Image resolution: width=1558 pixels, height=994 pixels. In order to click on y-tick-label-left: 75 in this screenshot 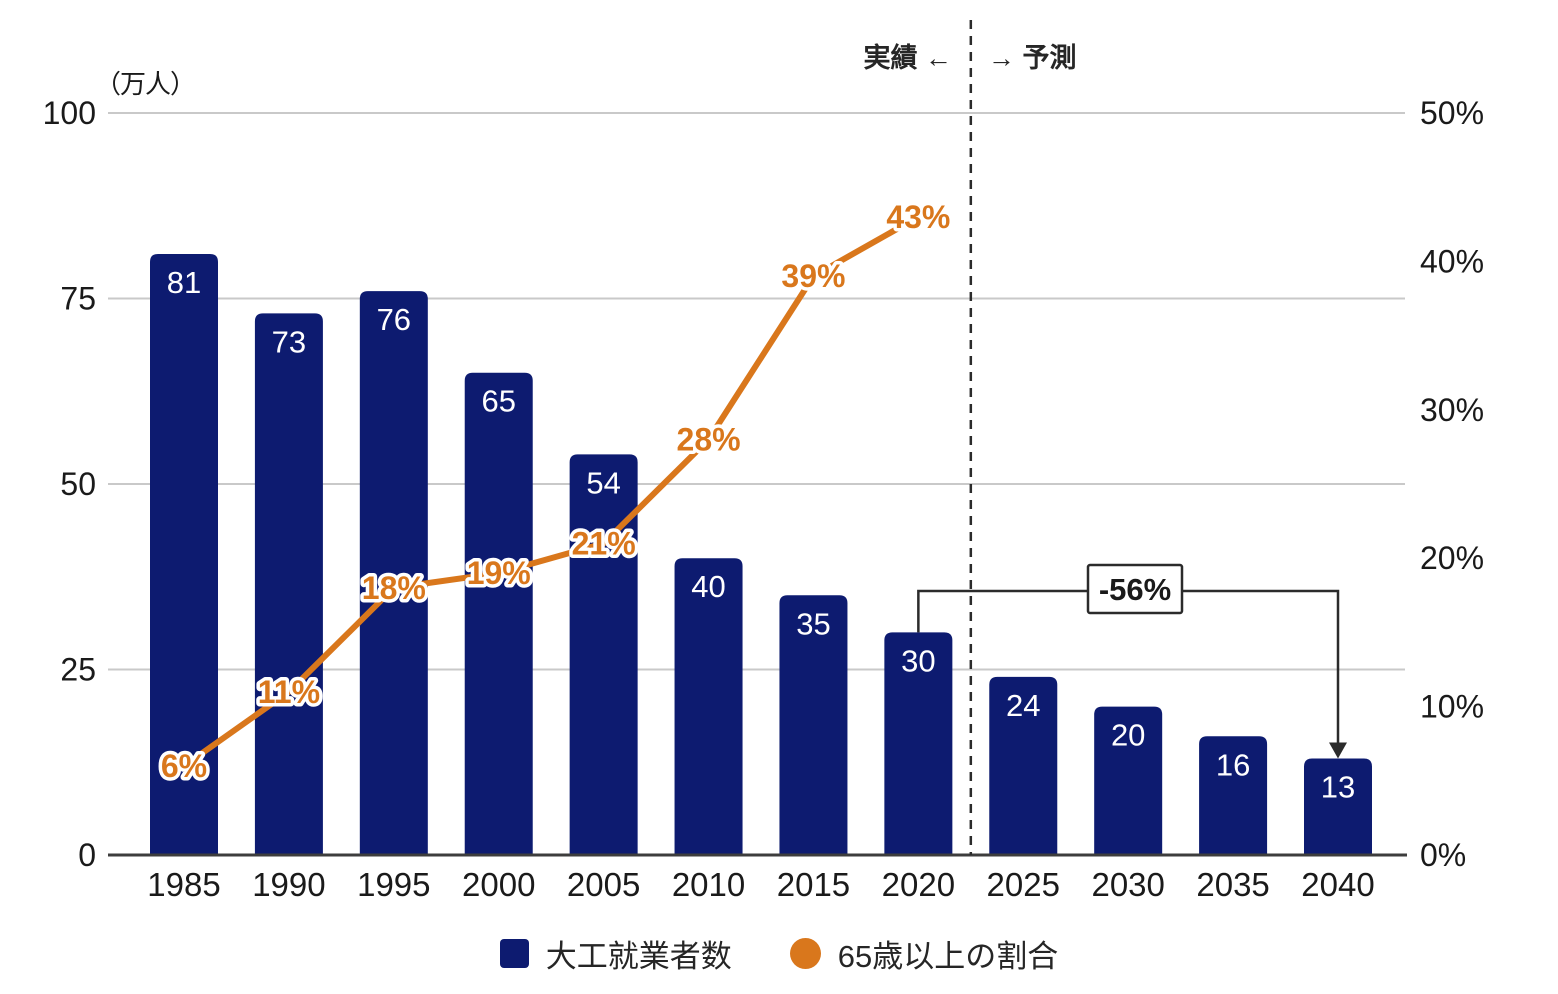, I will do `click(78, 299)`.